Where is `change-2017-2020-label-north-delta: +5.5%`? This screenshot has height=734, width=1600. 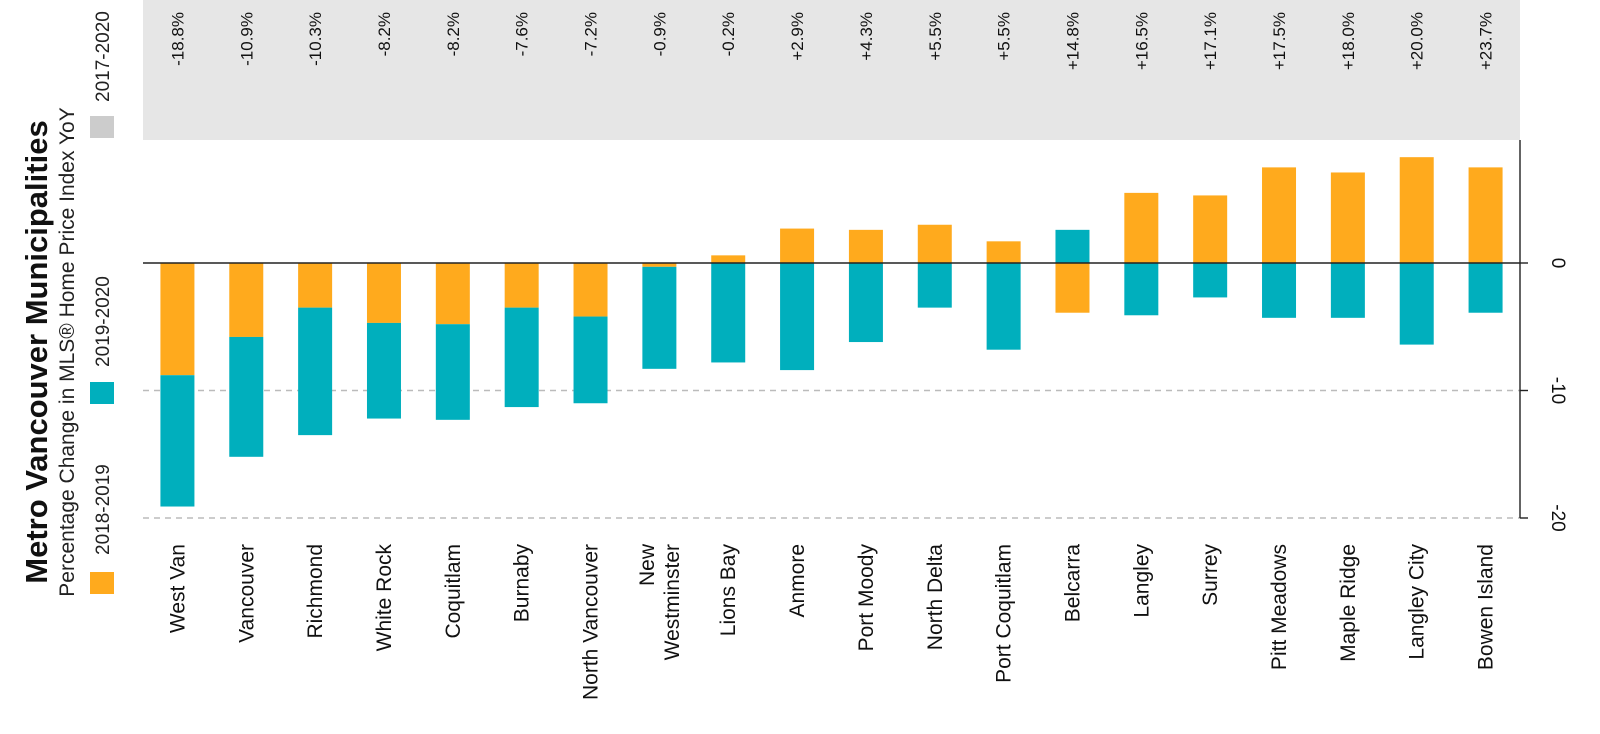 change-2017-2020-label-north-delta: +5.5% is located at coordinates (935, 36).